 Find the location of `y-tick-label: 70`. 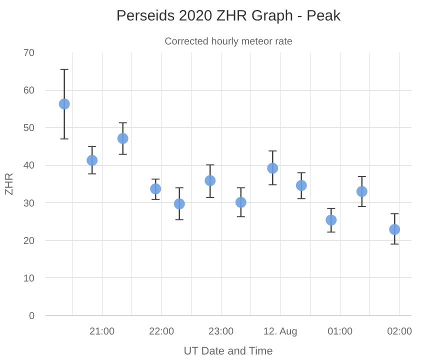

y-tick-label: 70 is located at coordinates (29, 53).